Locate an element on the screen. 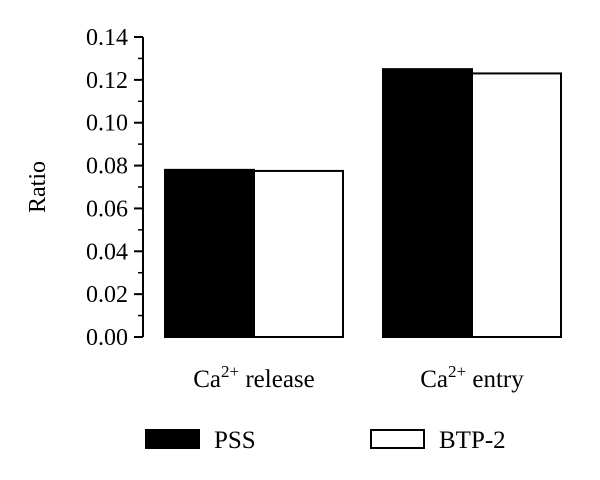  y-tick-label: 0.06 is located at coordinates (107, 209).